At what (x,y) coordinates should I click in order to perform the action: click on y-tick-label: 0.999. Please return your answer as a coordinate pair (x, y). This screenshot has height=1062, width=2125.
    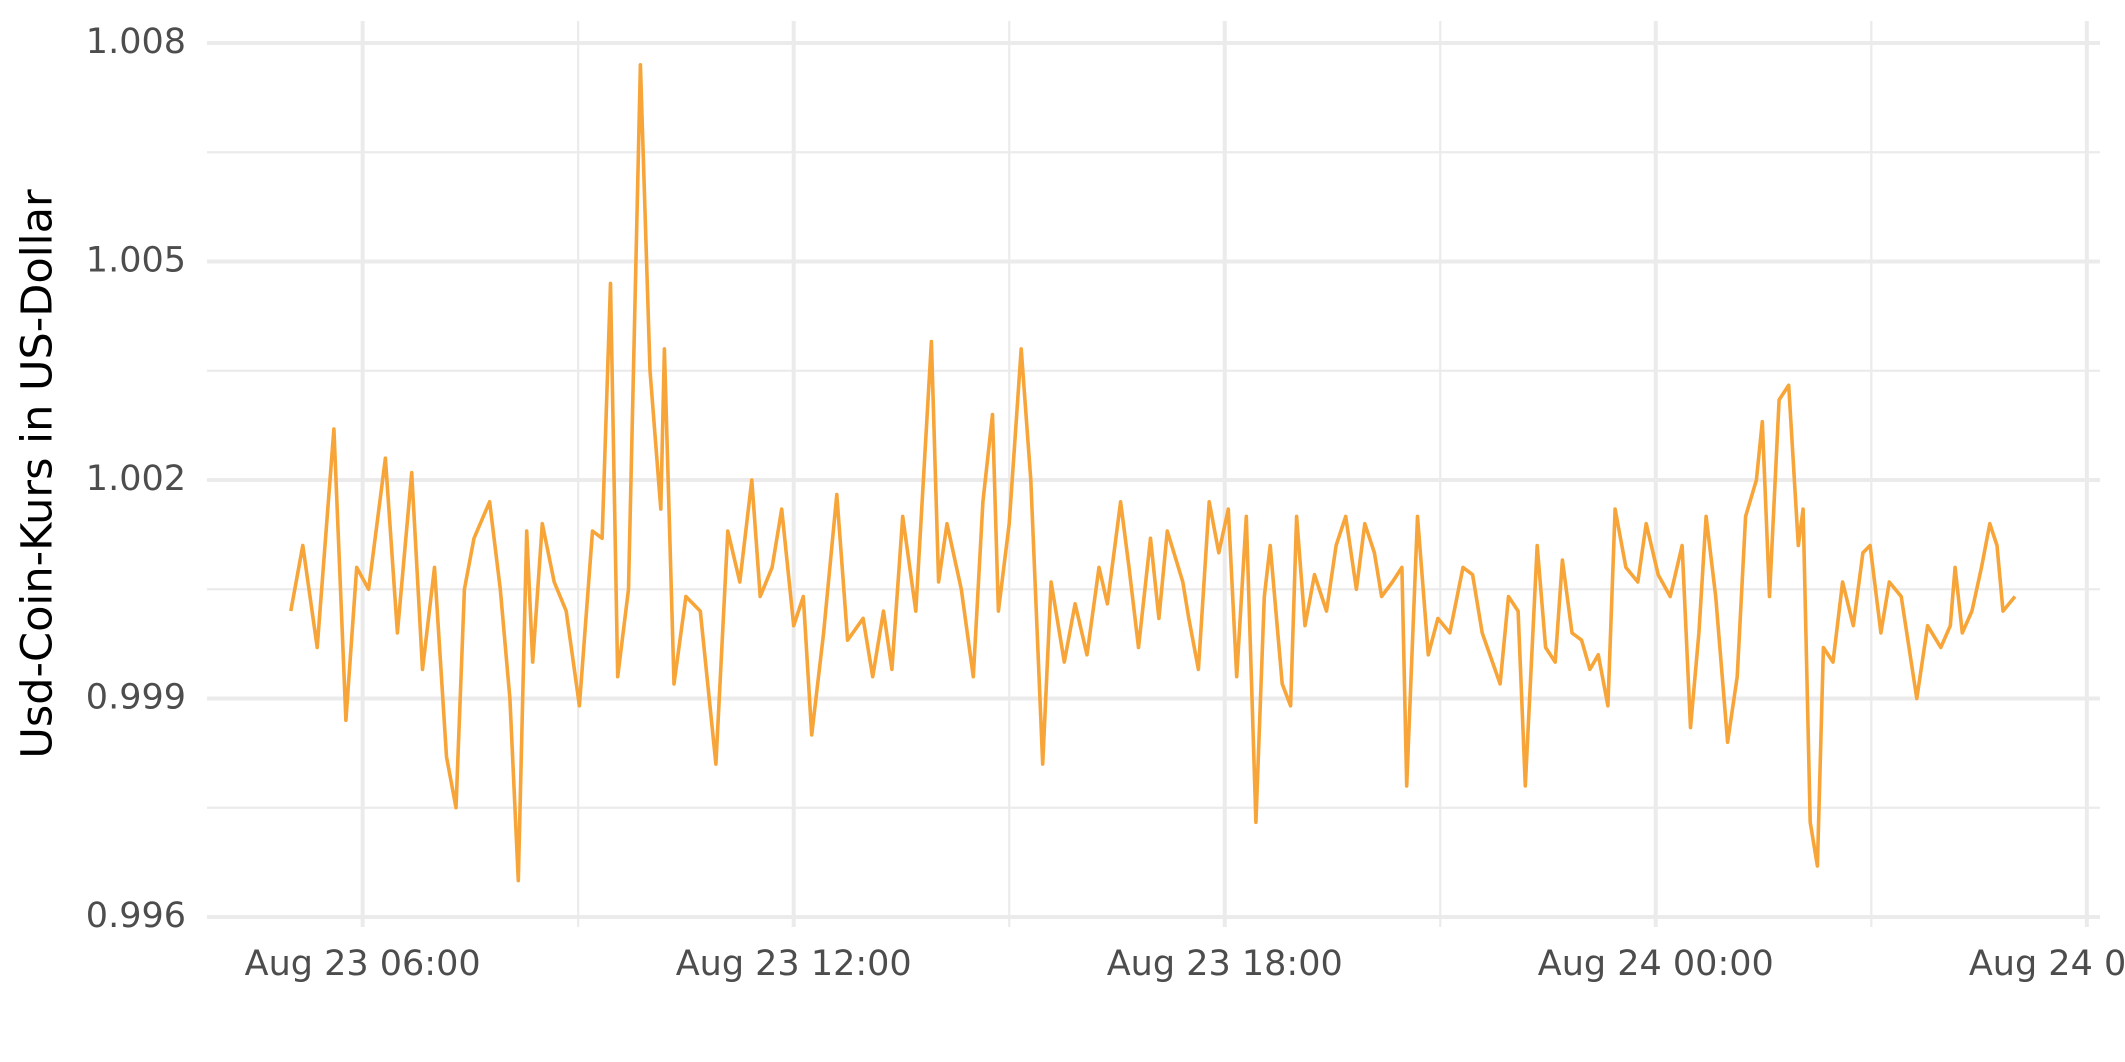
    Looking at the image, I should click on (136, 698).